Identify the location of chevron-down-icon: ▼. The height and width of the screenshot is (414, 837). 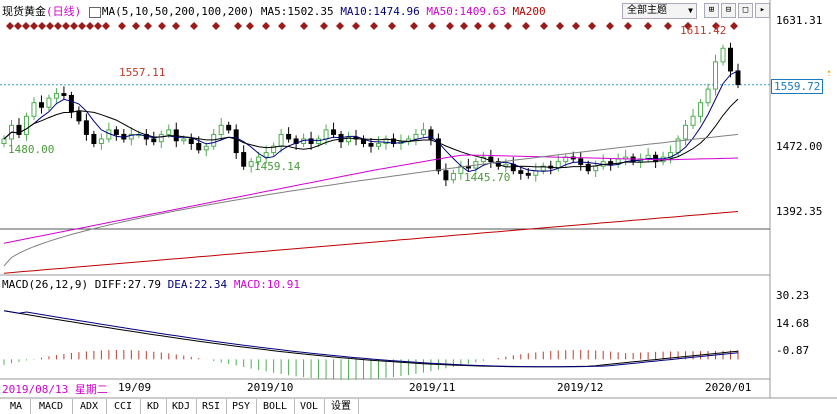
(690, 10).